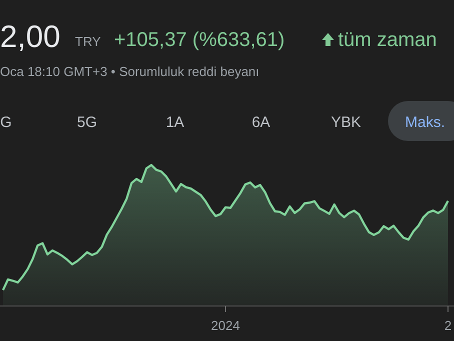 The image size is (454, 341). I want to click on text: Oca 18:10 GMT+3 • Sorumluluk reddi beyanı, so click(130, 71).